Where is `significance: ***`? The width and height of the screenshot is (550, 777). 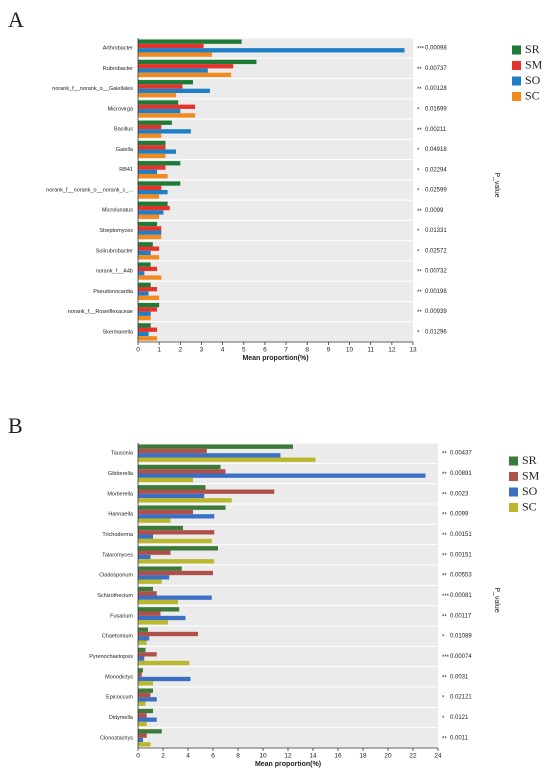 significance: *** is located at coordinates (421, 50).